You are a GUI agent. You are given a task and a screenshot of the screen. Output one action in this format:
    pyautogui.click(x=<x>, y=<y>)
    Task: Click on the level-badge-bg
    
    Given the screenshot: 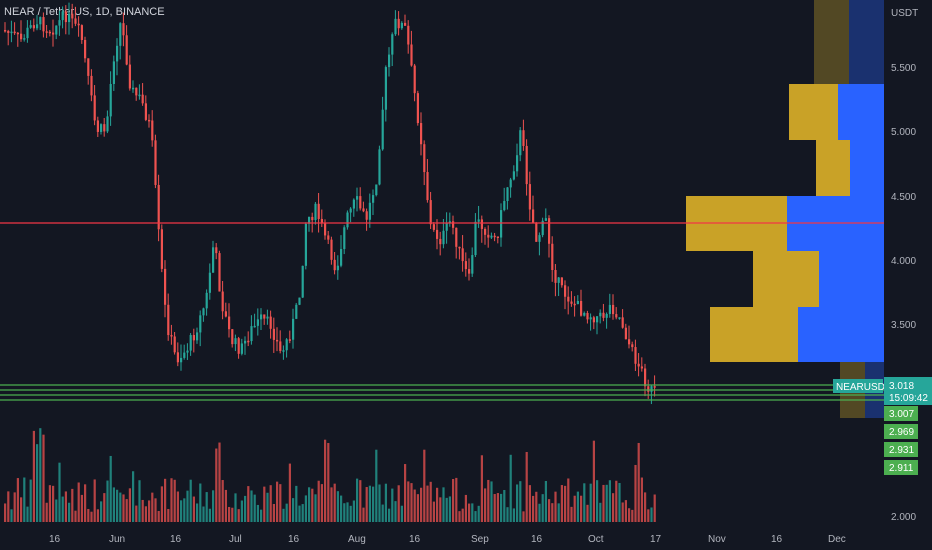 What is the action you would take?
    pyautogui.click(x=901, y=413)
    